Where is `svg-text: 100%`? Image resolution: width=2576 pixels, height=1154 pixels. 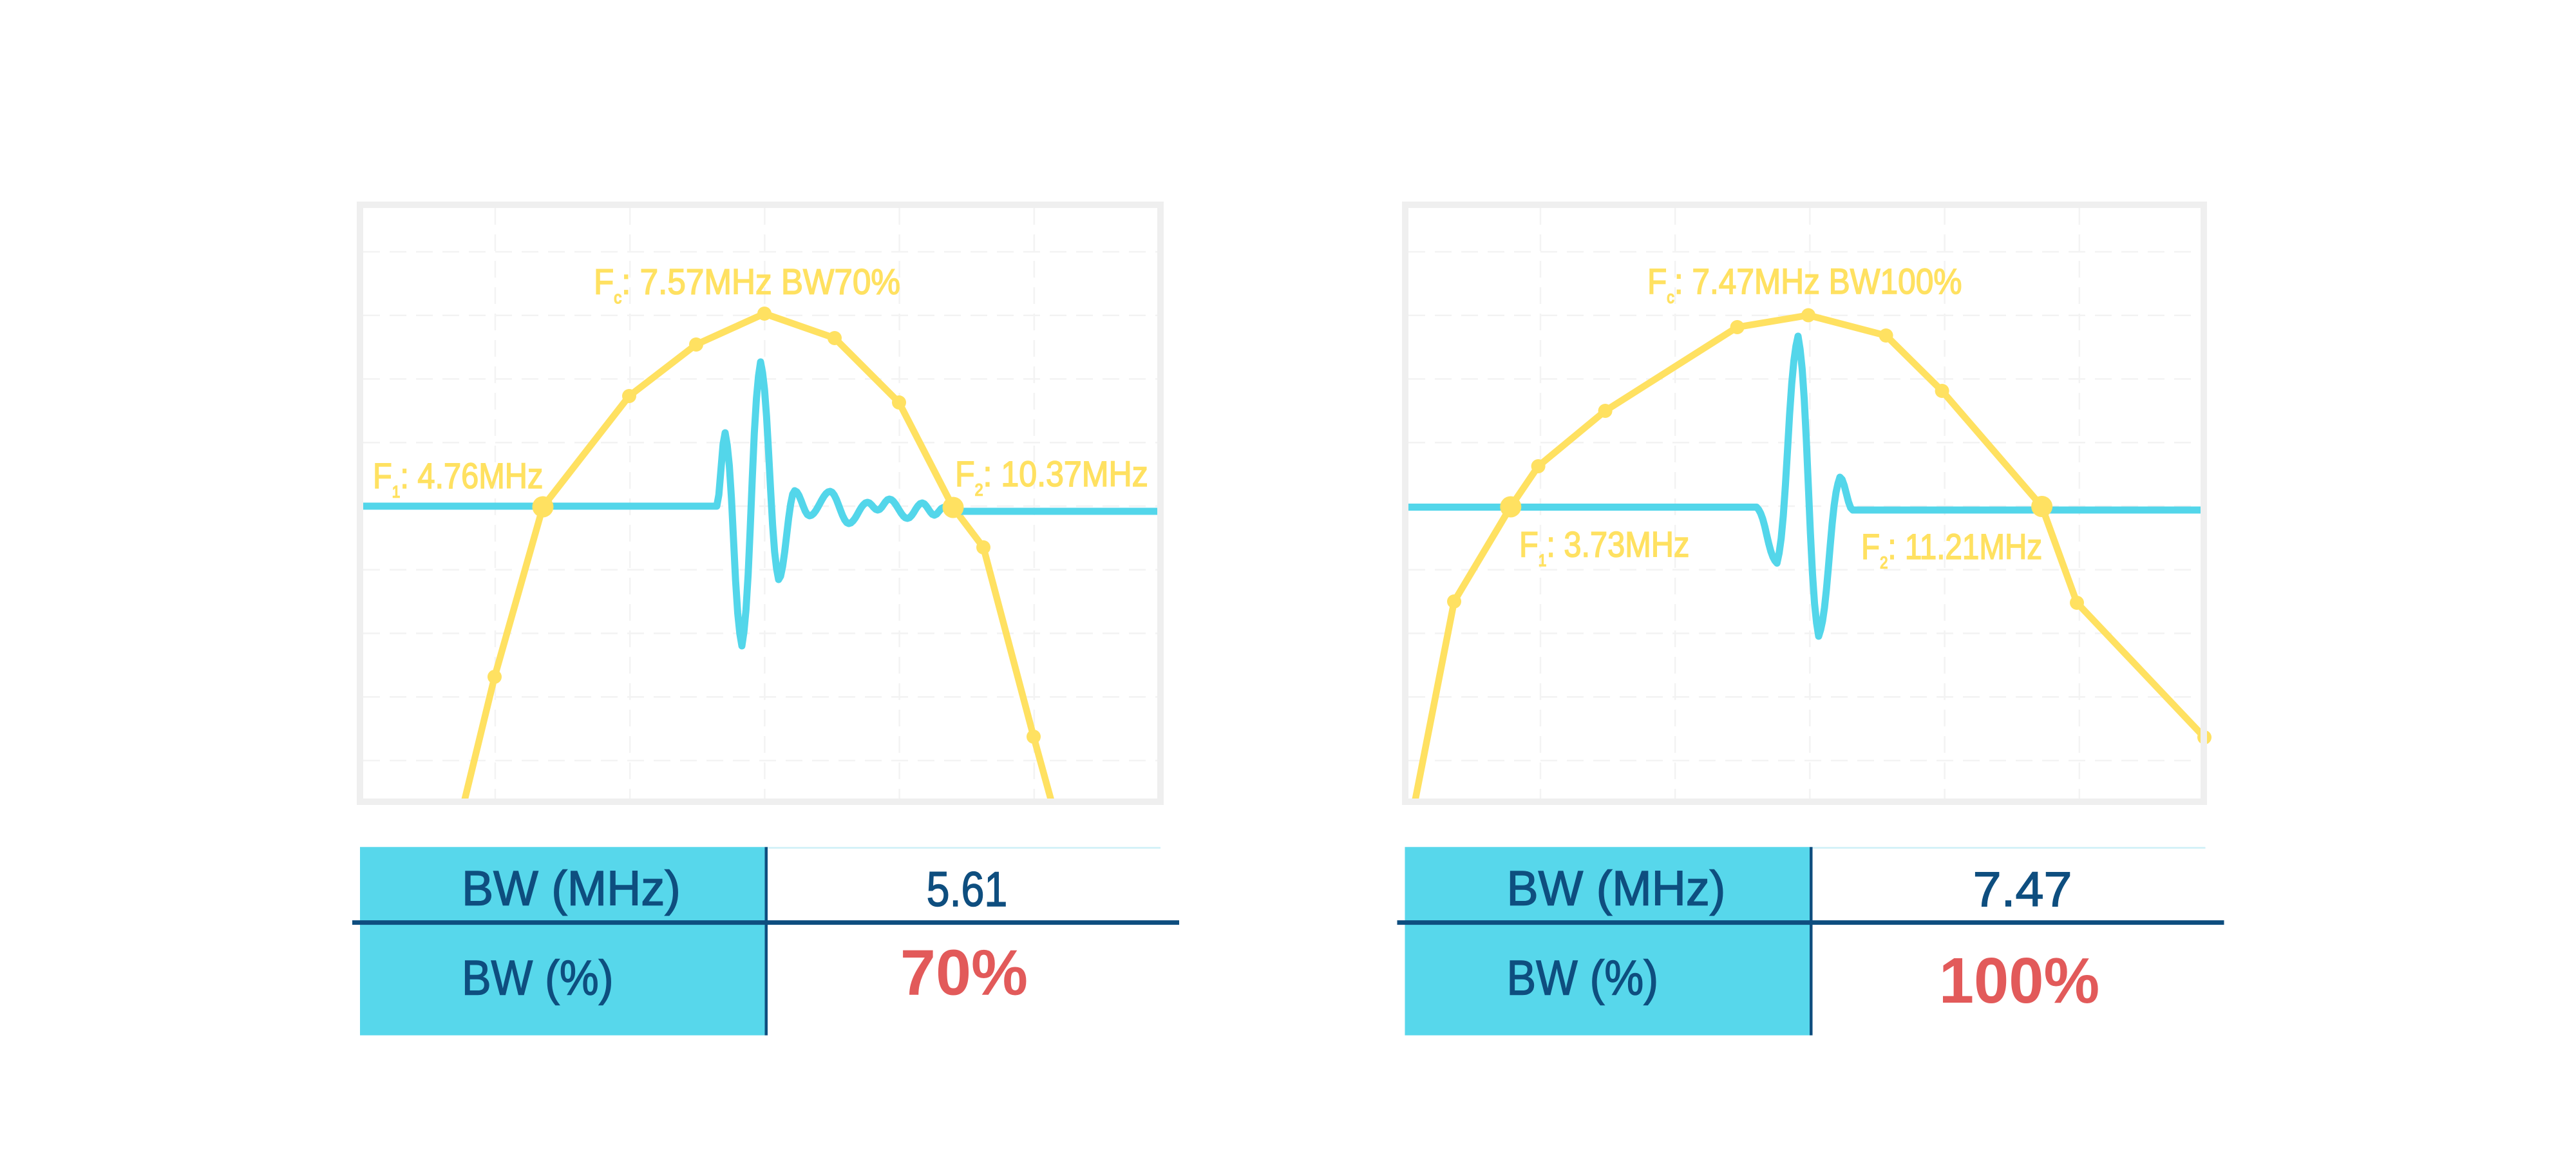 svg-text: 100% is located at coordinates (2019, 980).